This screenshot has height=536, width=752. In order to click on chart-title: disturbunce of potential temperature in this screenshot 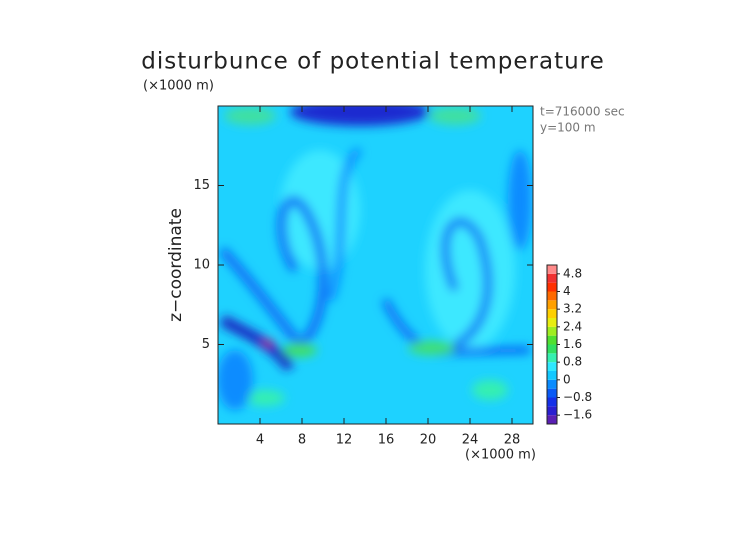, I will do `click(373, 62)`.